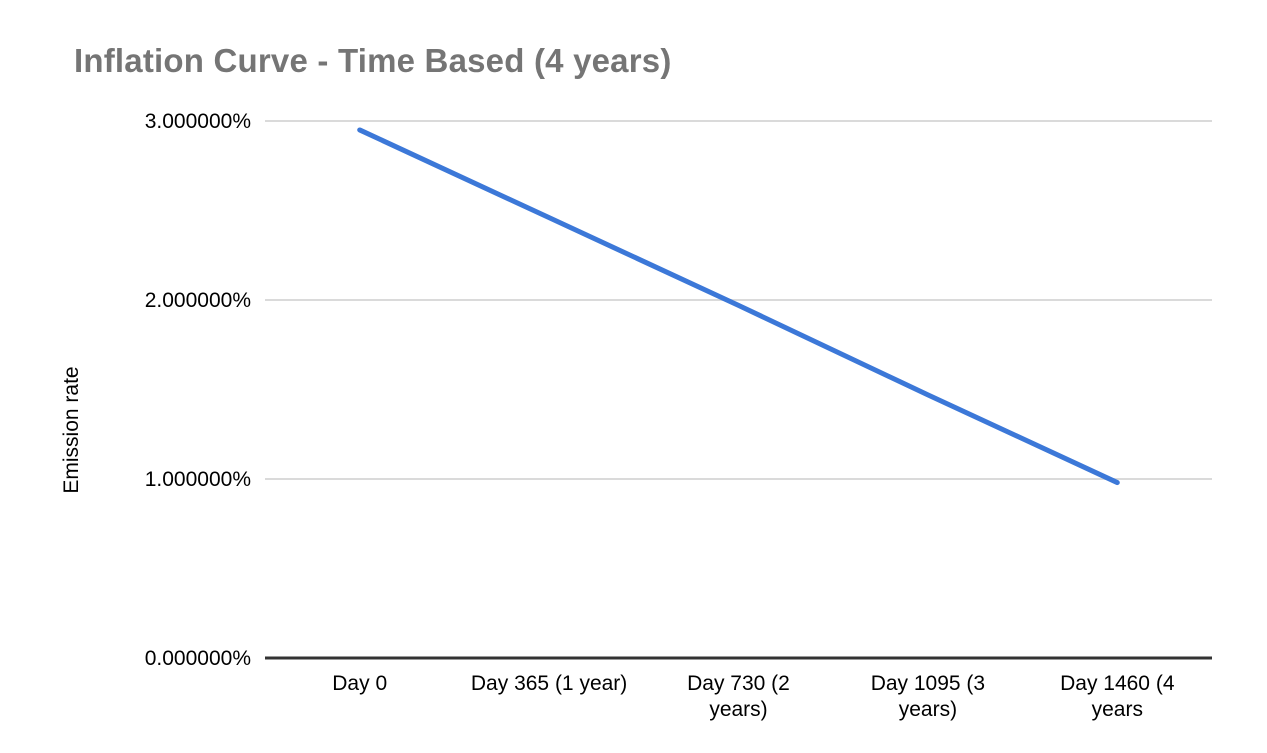 This screenshot has width=1267, height=753. Describe the element at coordinates (198, 121) in the screenshot. I see `y-tick-label: 3.000000%` at that location.